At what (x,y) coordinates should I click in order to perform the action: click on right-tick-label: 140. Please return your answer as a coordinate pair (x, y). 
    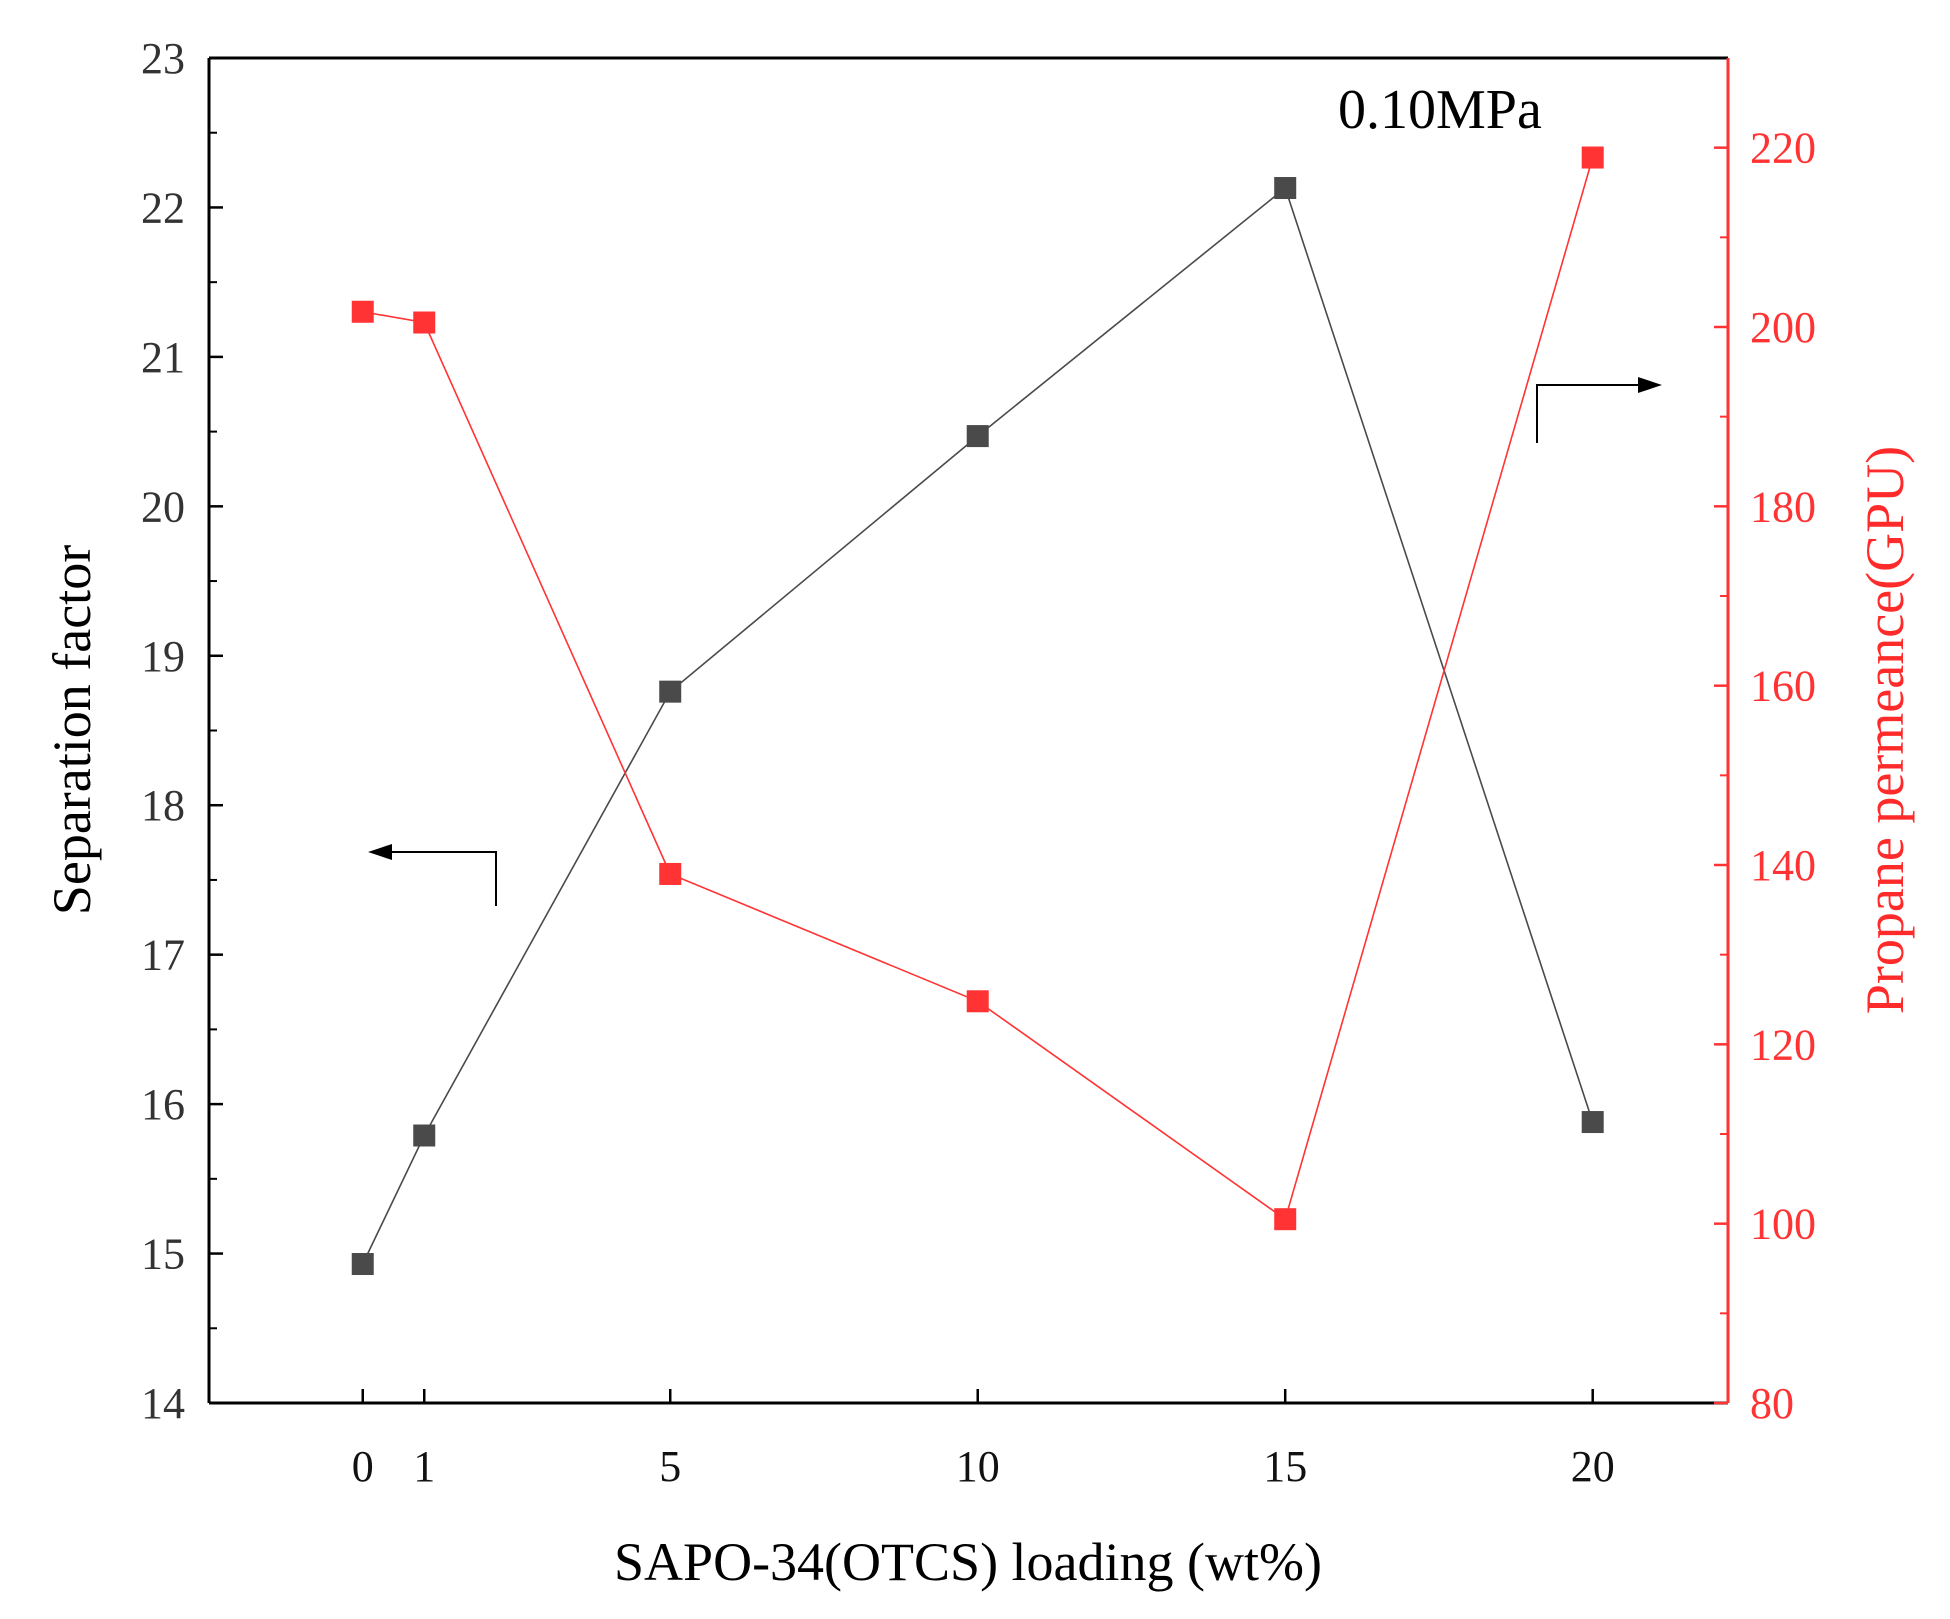
    Looking at the image, I should click on (1783, 865).